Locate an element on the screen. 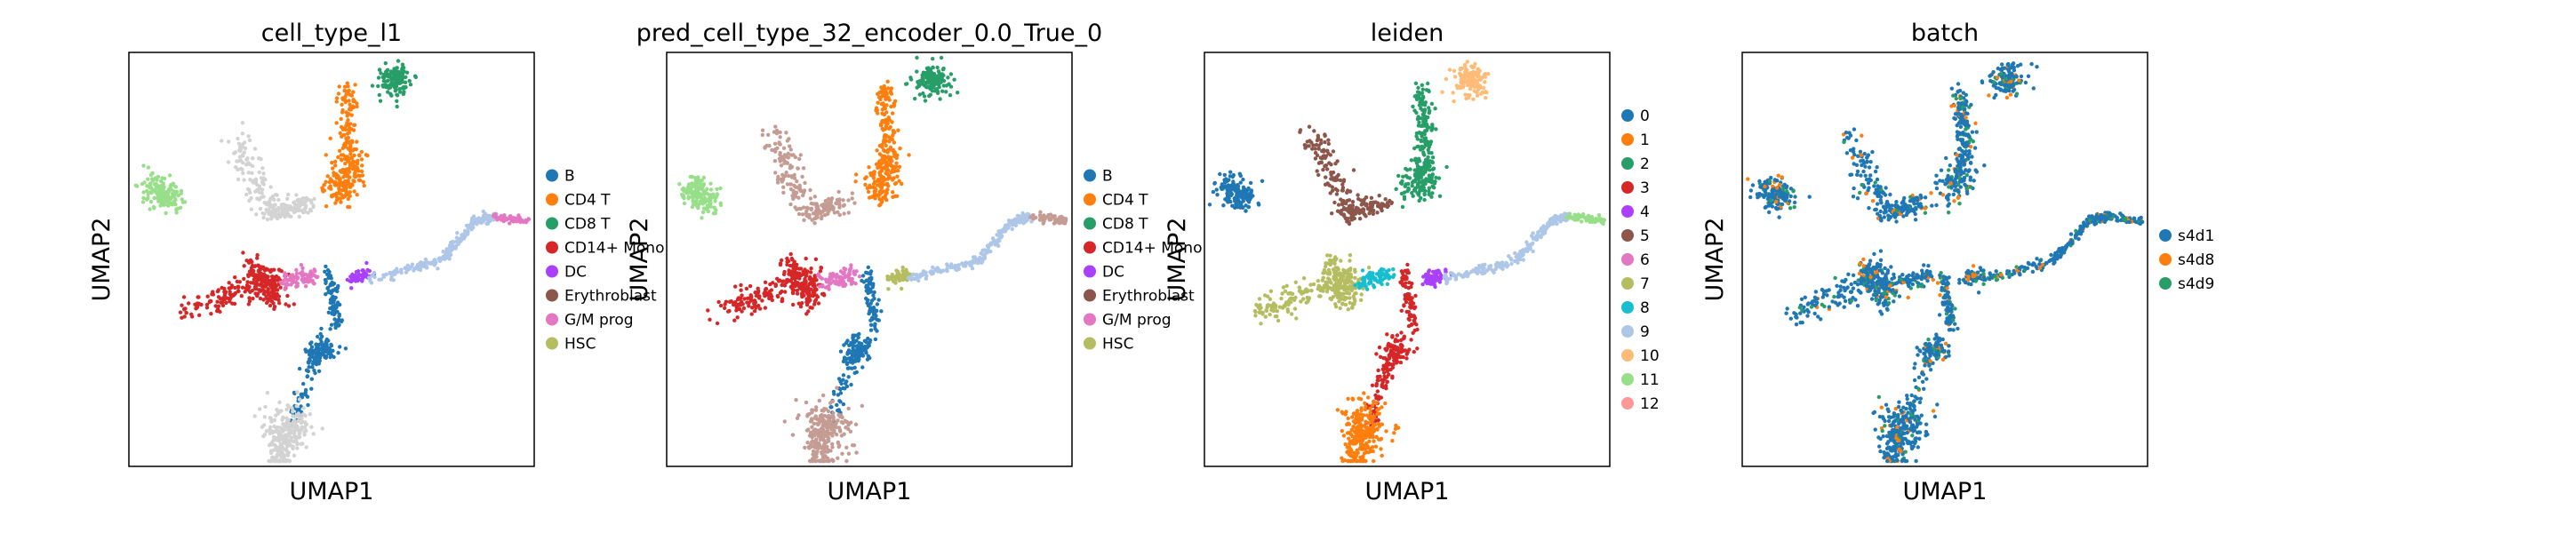 This screenshot has width=2576, height=533. cluster-far-left is located at coordinates (700, 197).